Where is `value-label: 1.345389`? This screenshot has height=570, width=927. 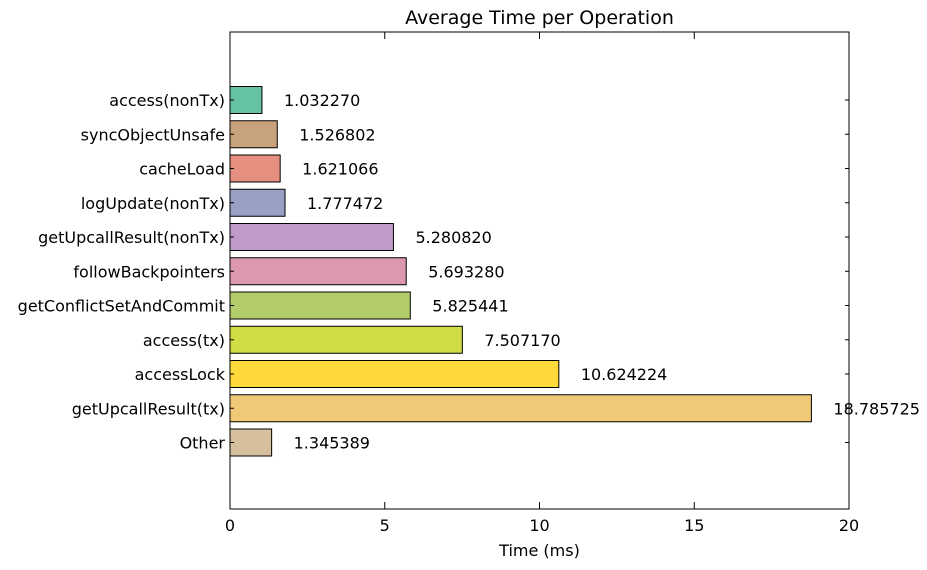 value-label: 1.345389 is located at coordinates (332, 443).